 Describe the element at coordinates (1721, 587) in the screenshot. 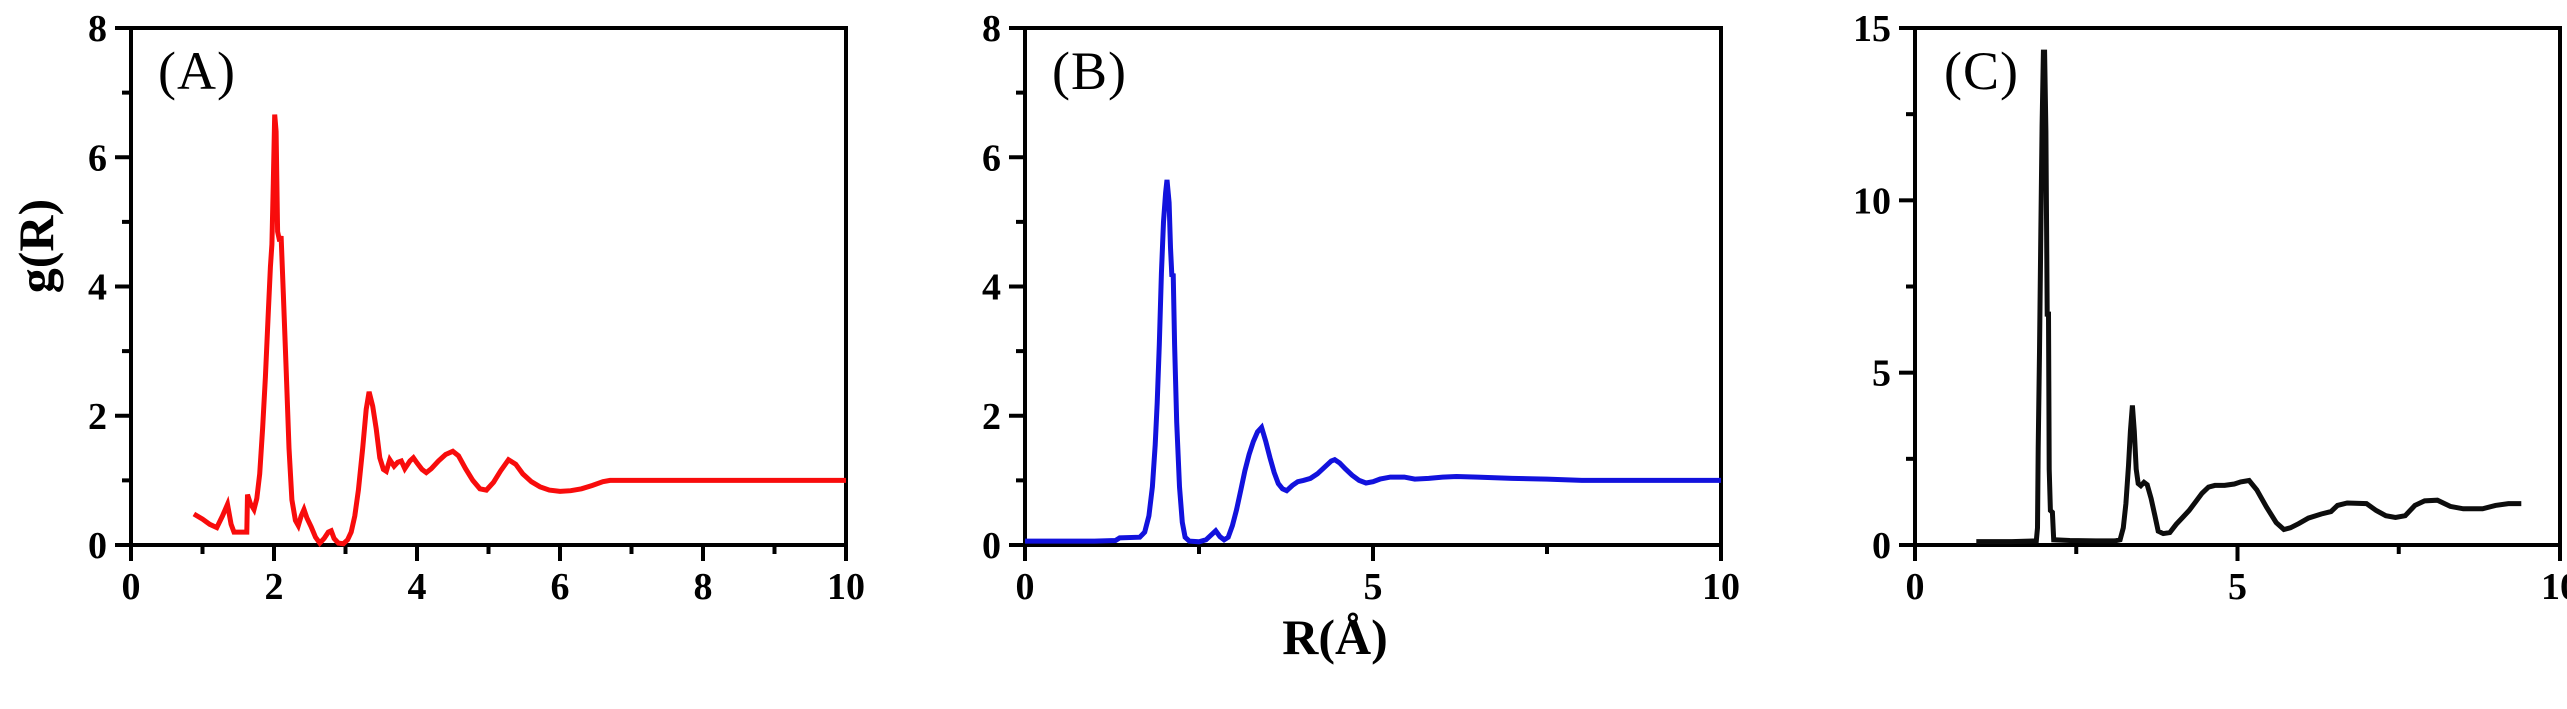

I see `panel-b-x-tick-label: 10` at that location.